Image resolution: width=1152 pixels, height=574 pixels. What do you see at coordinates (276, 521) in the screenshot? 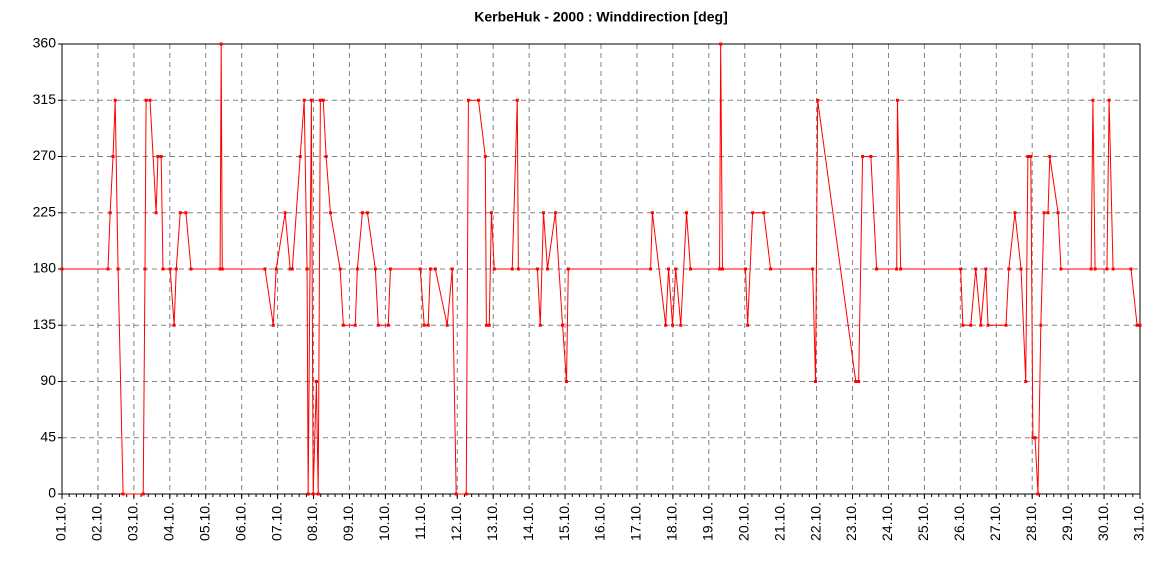
I see `x-tick-label: 07.10.` at bounding box center [276, 521].